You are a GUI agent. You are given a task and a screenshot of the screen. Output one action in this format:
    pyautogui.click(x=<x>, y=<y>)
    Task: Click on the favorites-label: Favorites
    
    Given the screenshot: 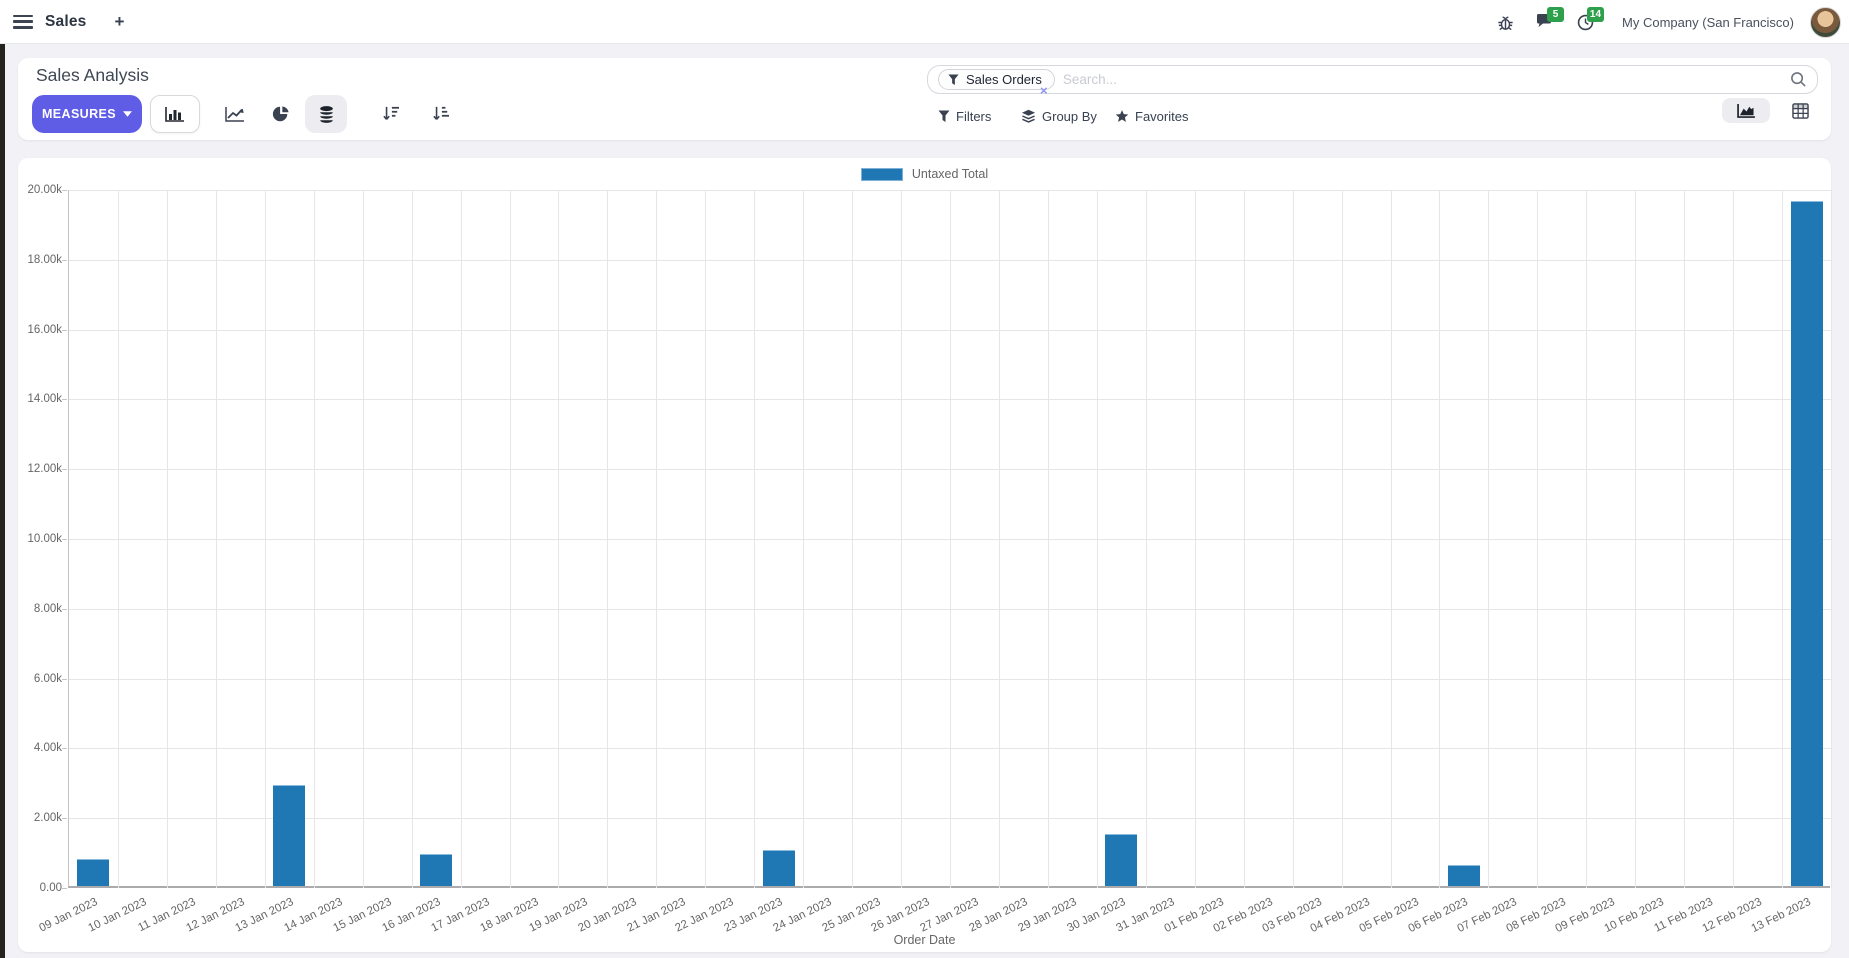 What is the action you would take?
    pyautogui.click(x=1162, y=116)
    